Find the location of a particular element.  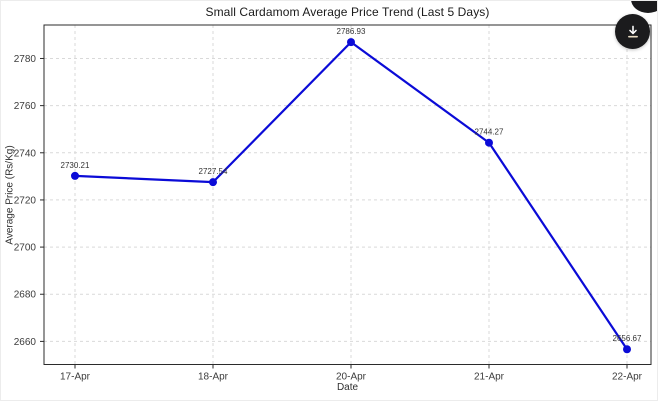

point-value-label: 2786.93 is located at coordinates (351, 31).